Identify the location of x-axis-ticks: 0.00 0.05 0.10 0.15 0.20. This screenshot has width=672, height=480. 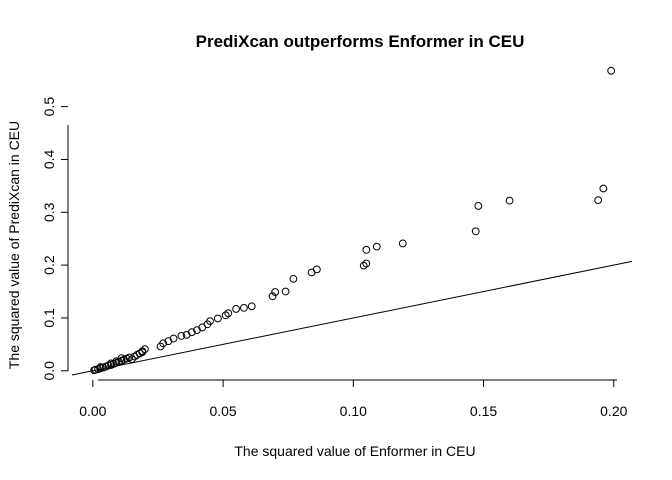
(353, 399).